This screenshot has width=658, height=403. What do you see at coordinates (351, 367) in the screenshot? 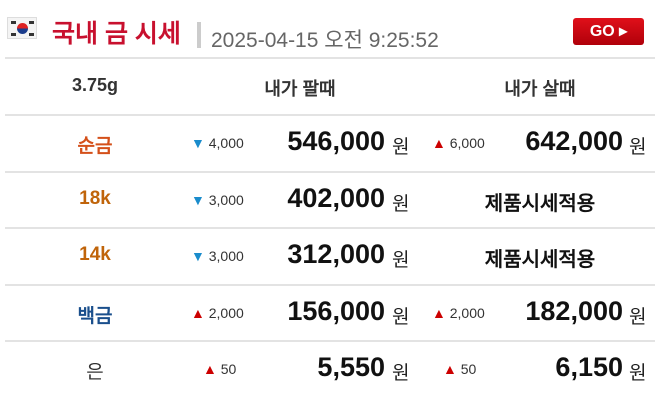
I see `sell-price: 5,550` at bounding box center [351, 367].